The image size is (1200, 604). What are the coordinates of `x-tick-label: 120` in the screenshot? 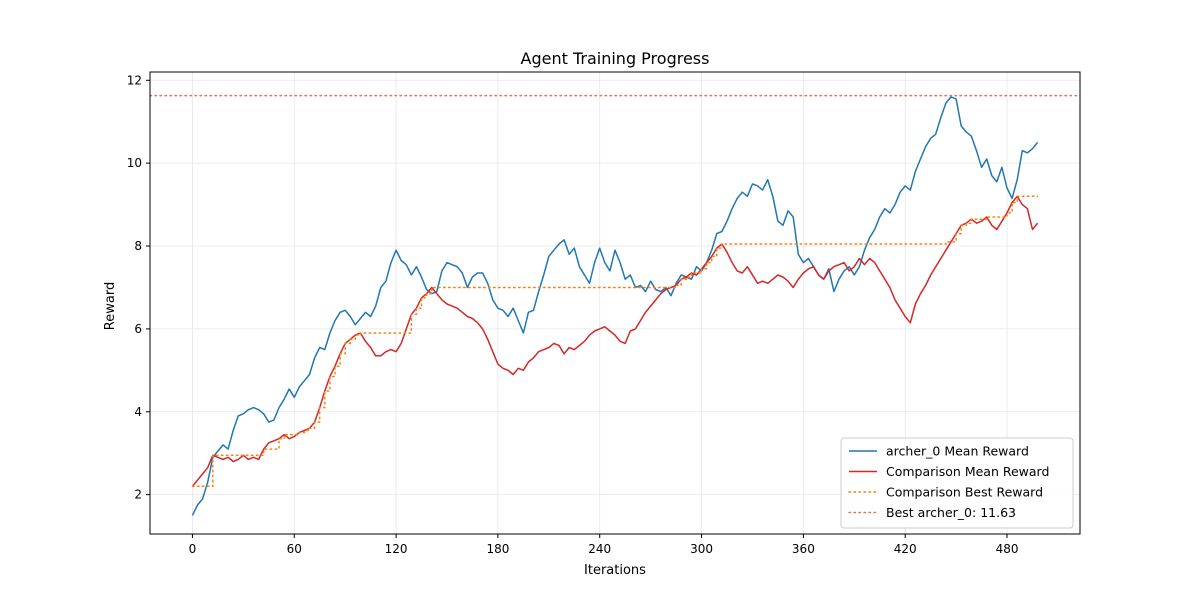 It's located at (396, 549).